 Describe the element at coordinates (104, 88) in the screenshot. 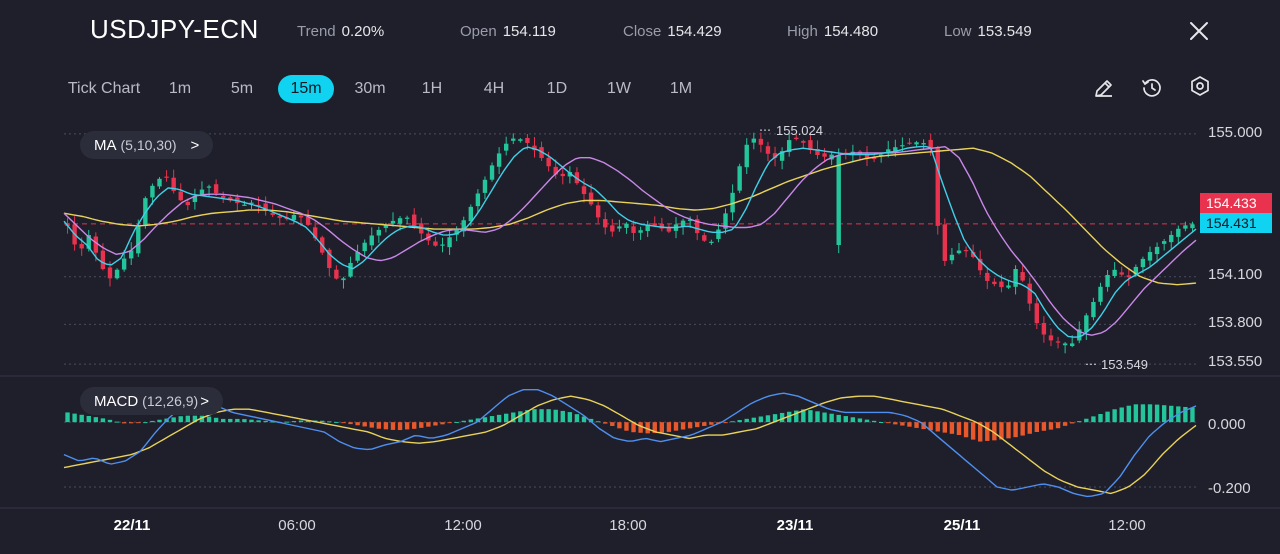

I see `timeframe-tick-chart: Tick Chart` at that location.